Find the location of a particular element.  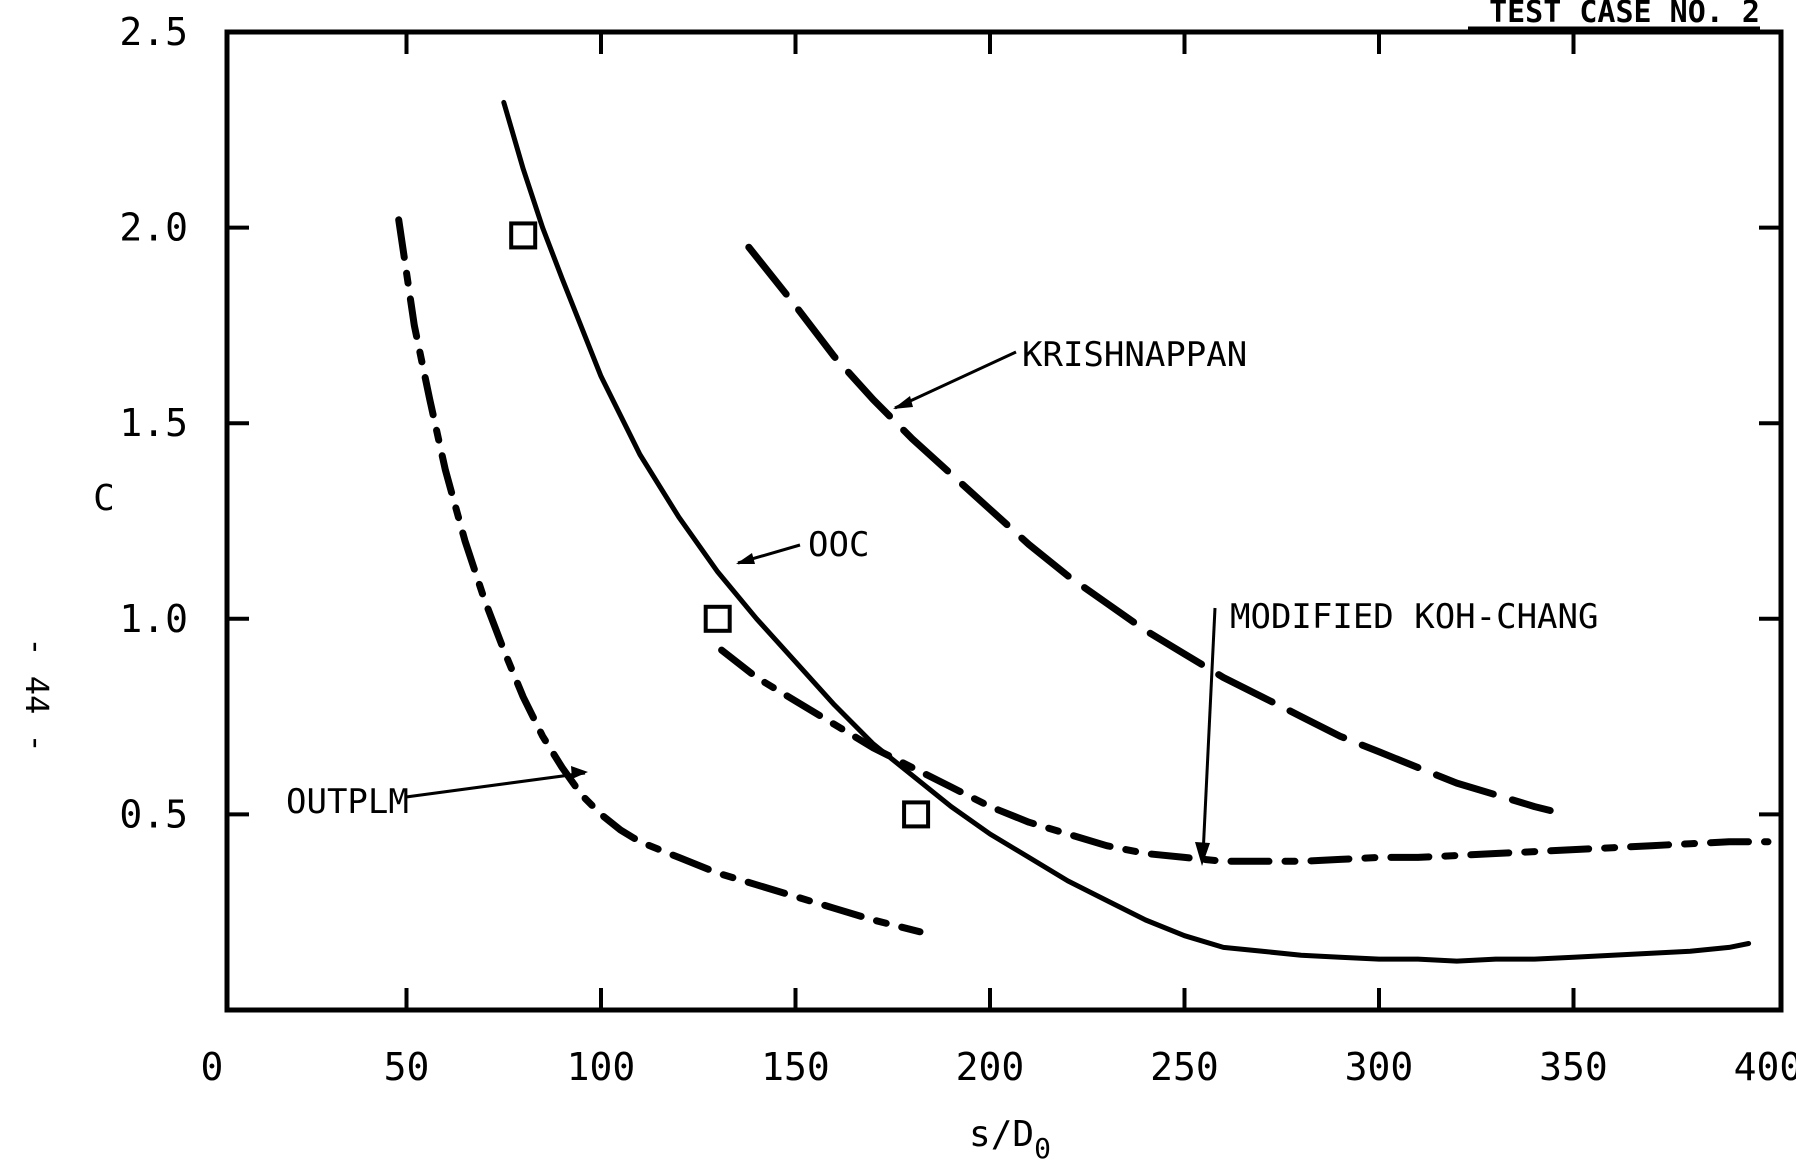

series-line-modified-koh-chang is located at coordinates (1245, 755).